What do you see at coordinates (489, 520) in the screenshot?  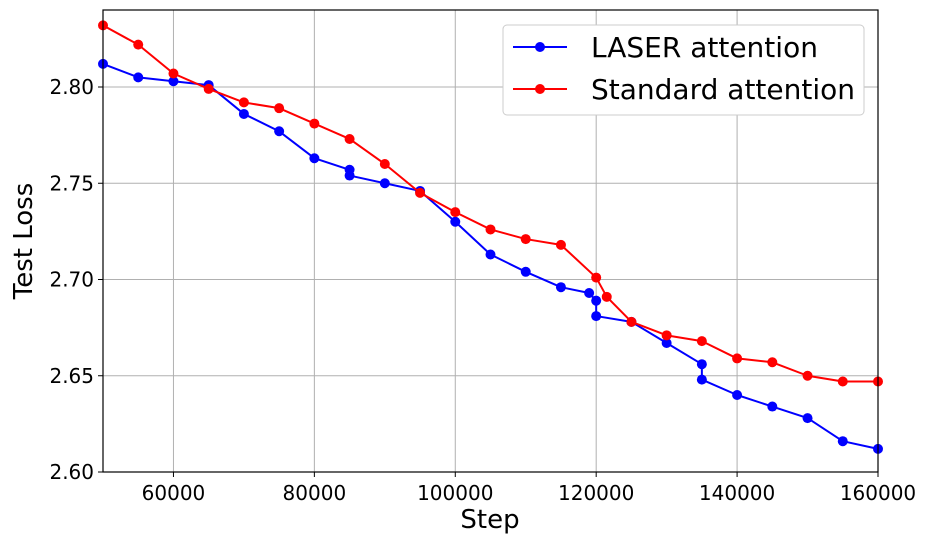 I see `x-axis-title: Step` at bounding box center [489, 520].